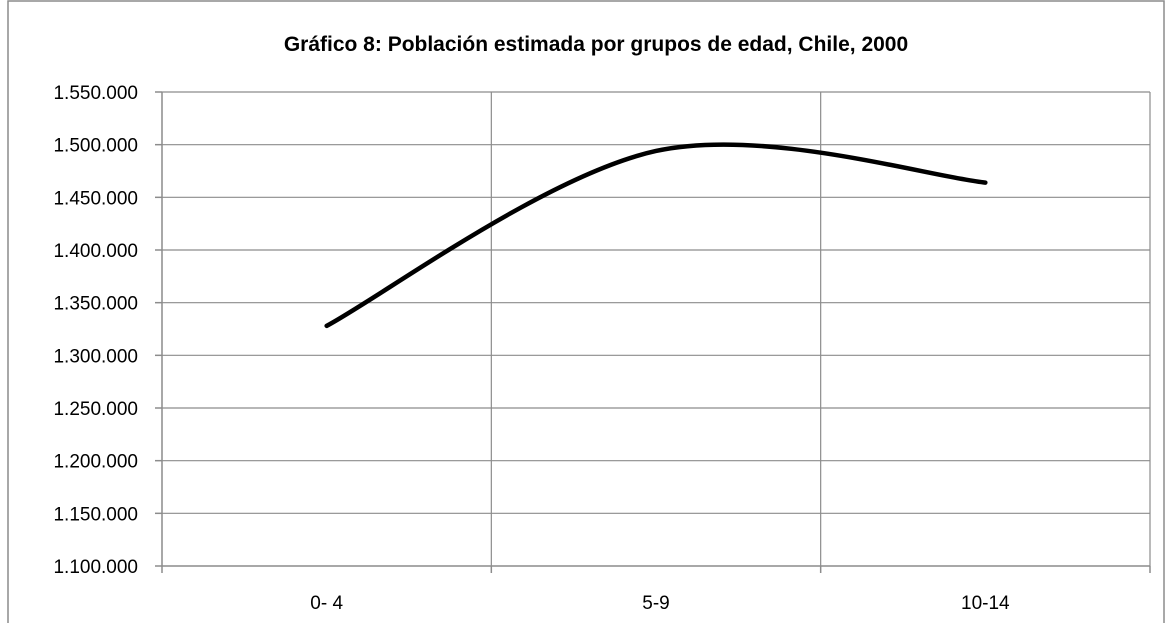 The width and height of the screenshot is (1171, 623). I want to click on x-tick-label: 10-14, so click(985, 603).